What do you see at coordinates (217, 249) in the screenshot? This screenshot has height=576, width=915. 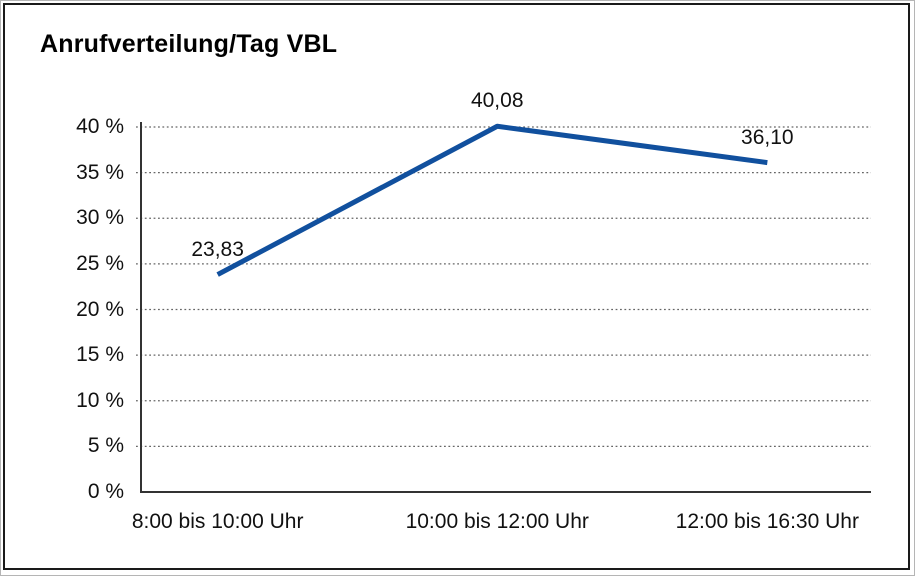 I see `data-point-label: 23,83` at bounding box center [217, 249].